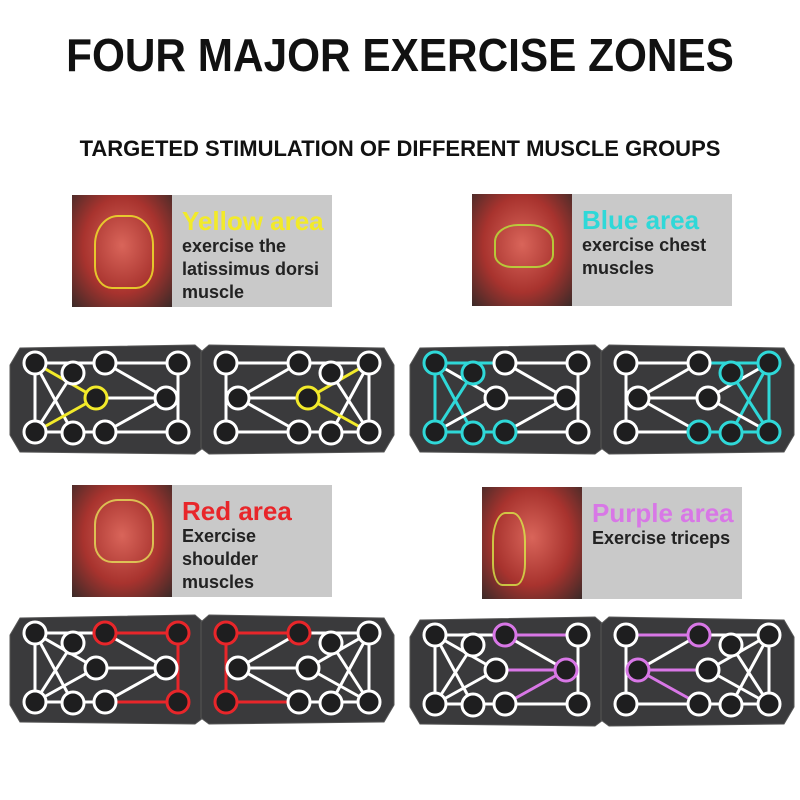 Image resolution: width=800 pixels, height=800 pixels. What do you see at coordinates (602, 399) in the screenshot?
I see `pushup-board-blue` at bounding box center [602, 399].